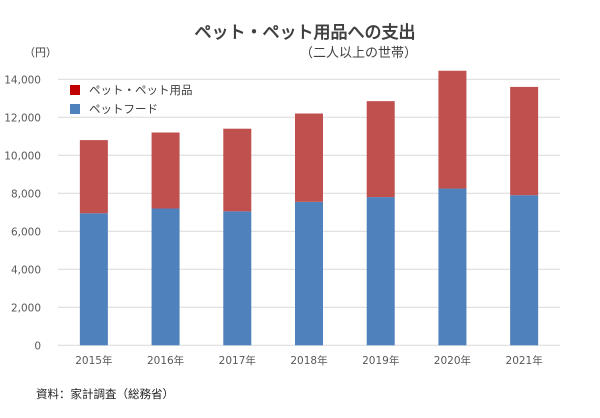 The height and width of the screenshot is (418, 600). What do you see at coordinates (380, 360) in the screenshot?
I see `x-tick-label: 2019年` at bounding box center [380, 360].